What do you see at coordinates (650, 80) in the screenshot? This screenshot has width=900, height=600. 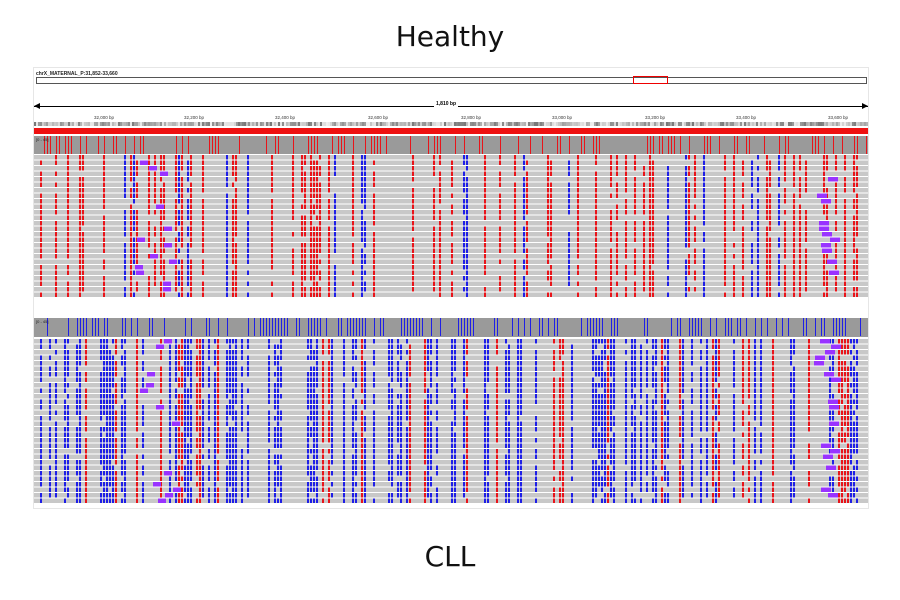 I see `ideogram-current-window` at bounding box center [650, 80].